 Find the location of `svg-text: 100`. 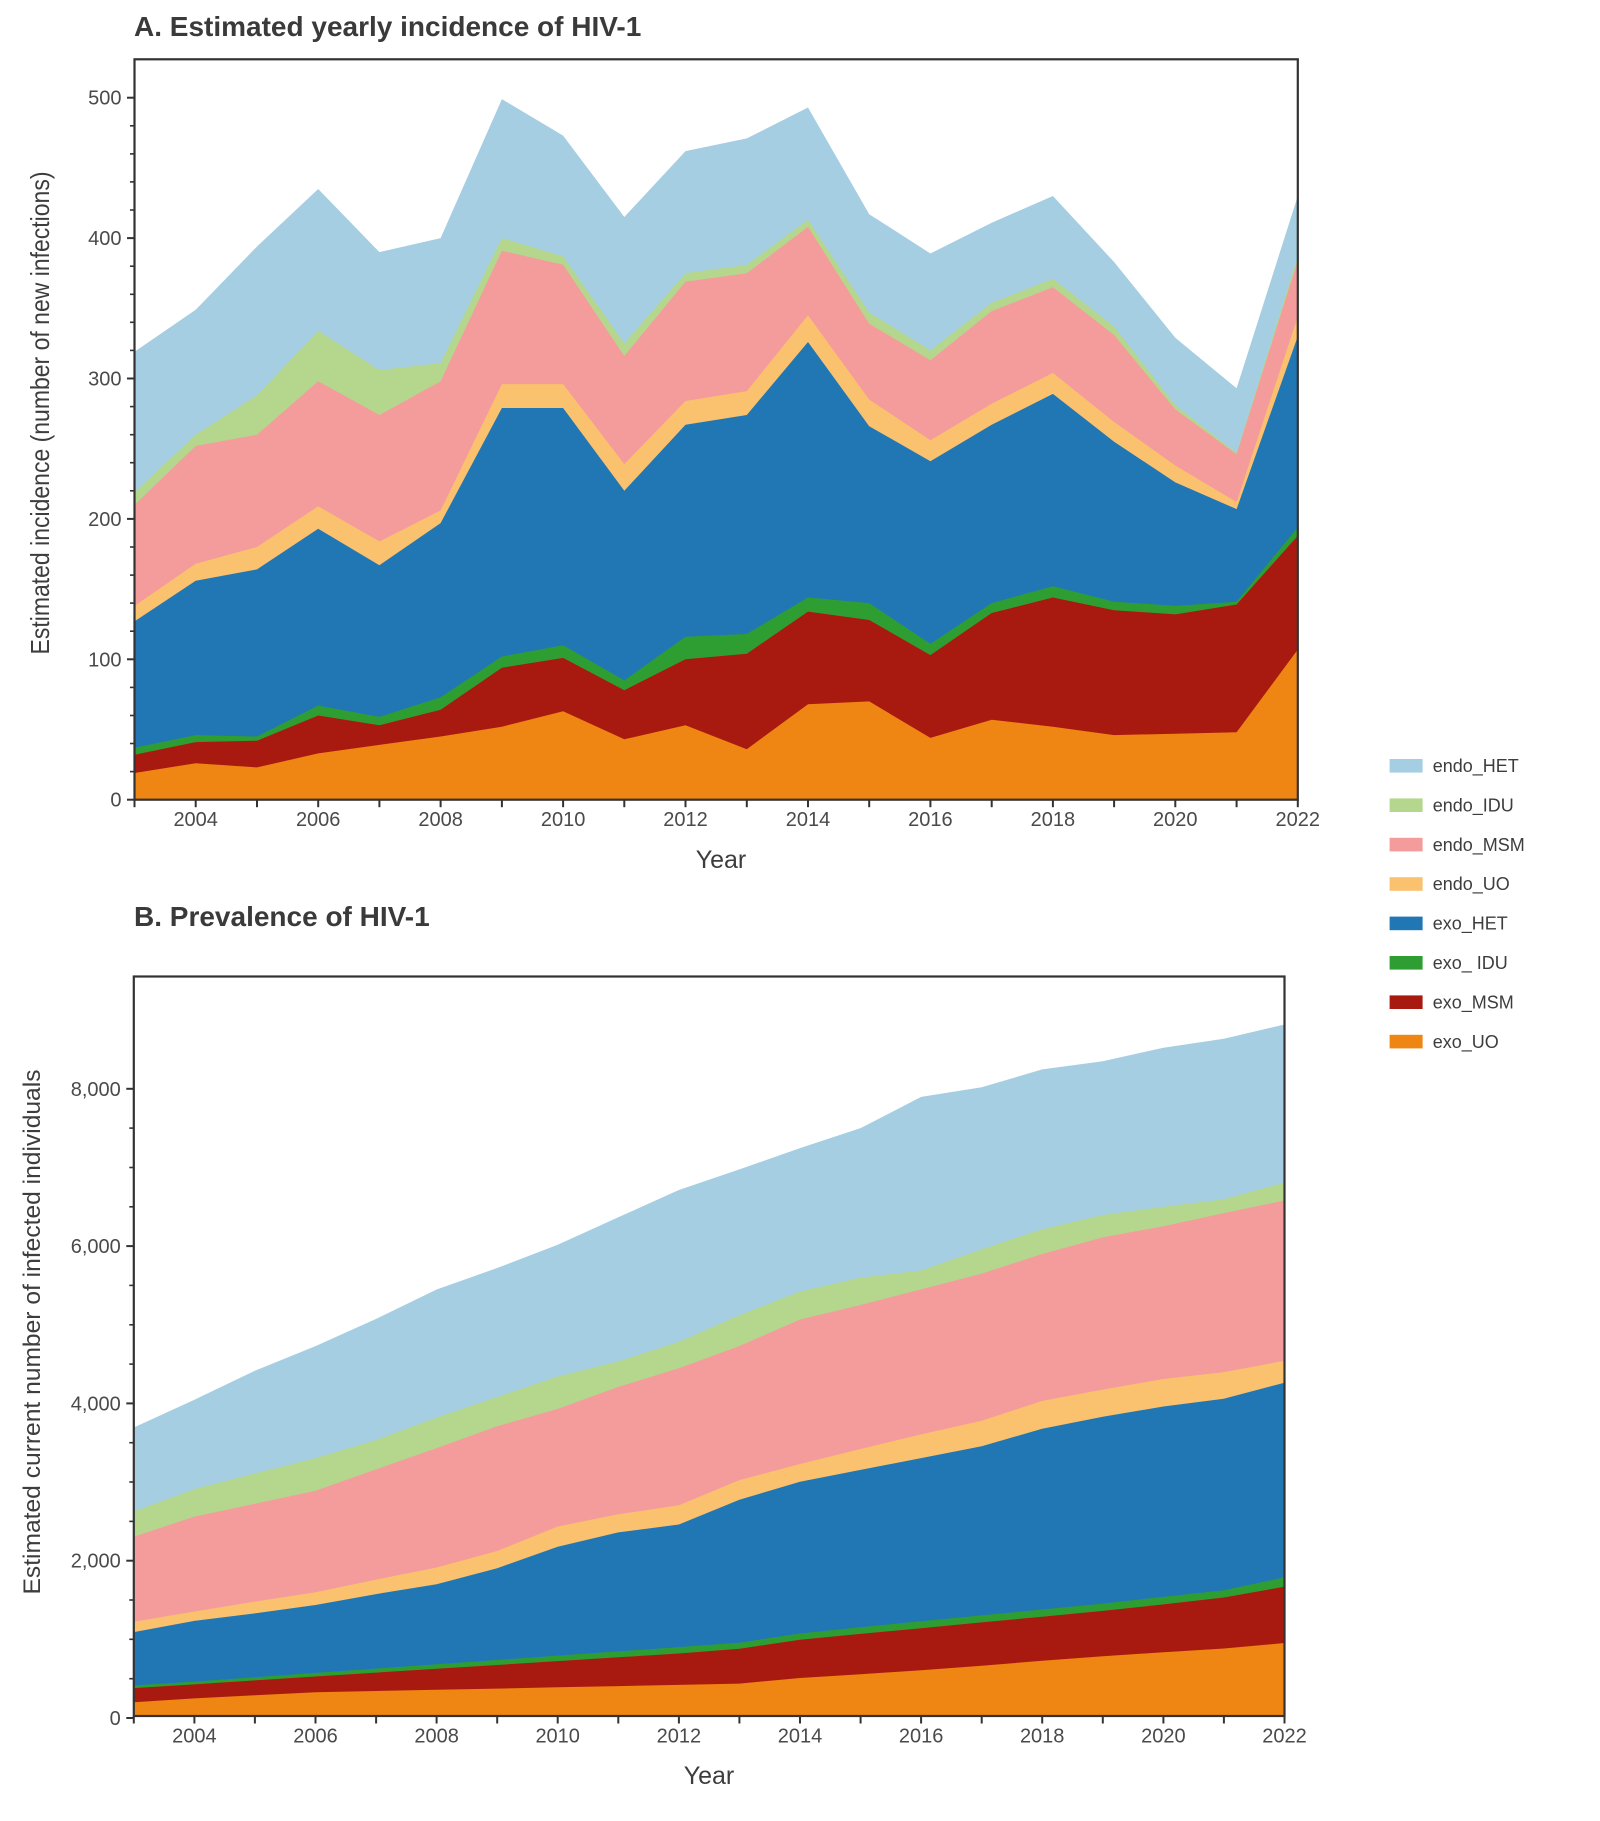

svg-text: 100 is located at coordinates (104, 660).